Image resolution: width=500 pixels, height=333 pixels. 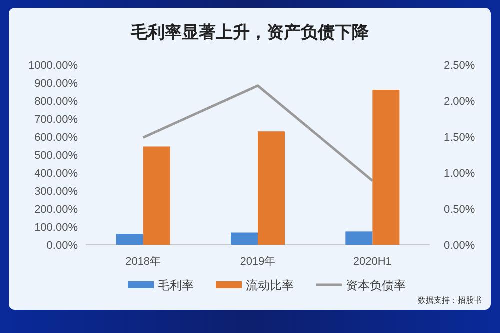 I want to click on y-tick-label: 400.00%, so click(x=56, y=174).